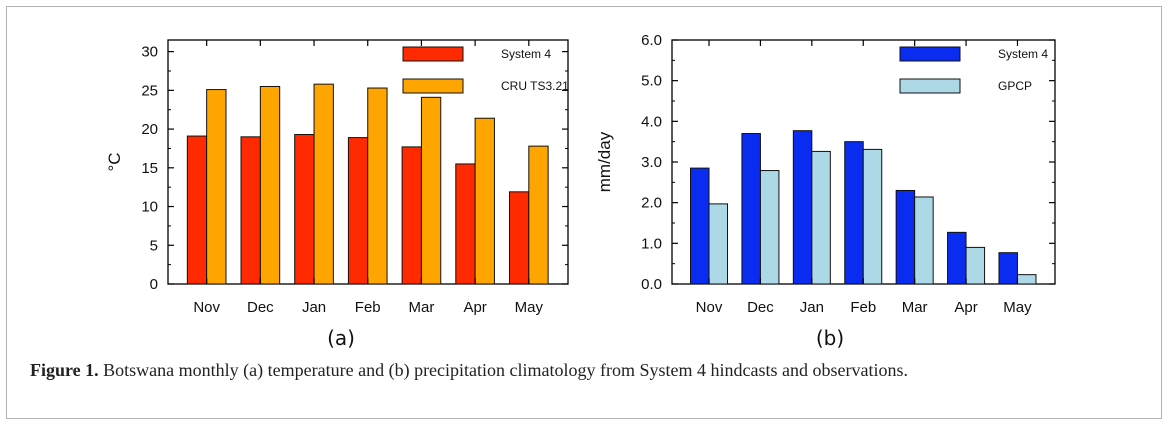  Describe the element at coordinates (341, 338) in the screenshot. I see `panel-label: (a)` at that location.